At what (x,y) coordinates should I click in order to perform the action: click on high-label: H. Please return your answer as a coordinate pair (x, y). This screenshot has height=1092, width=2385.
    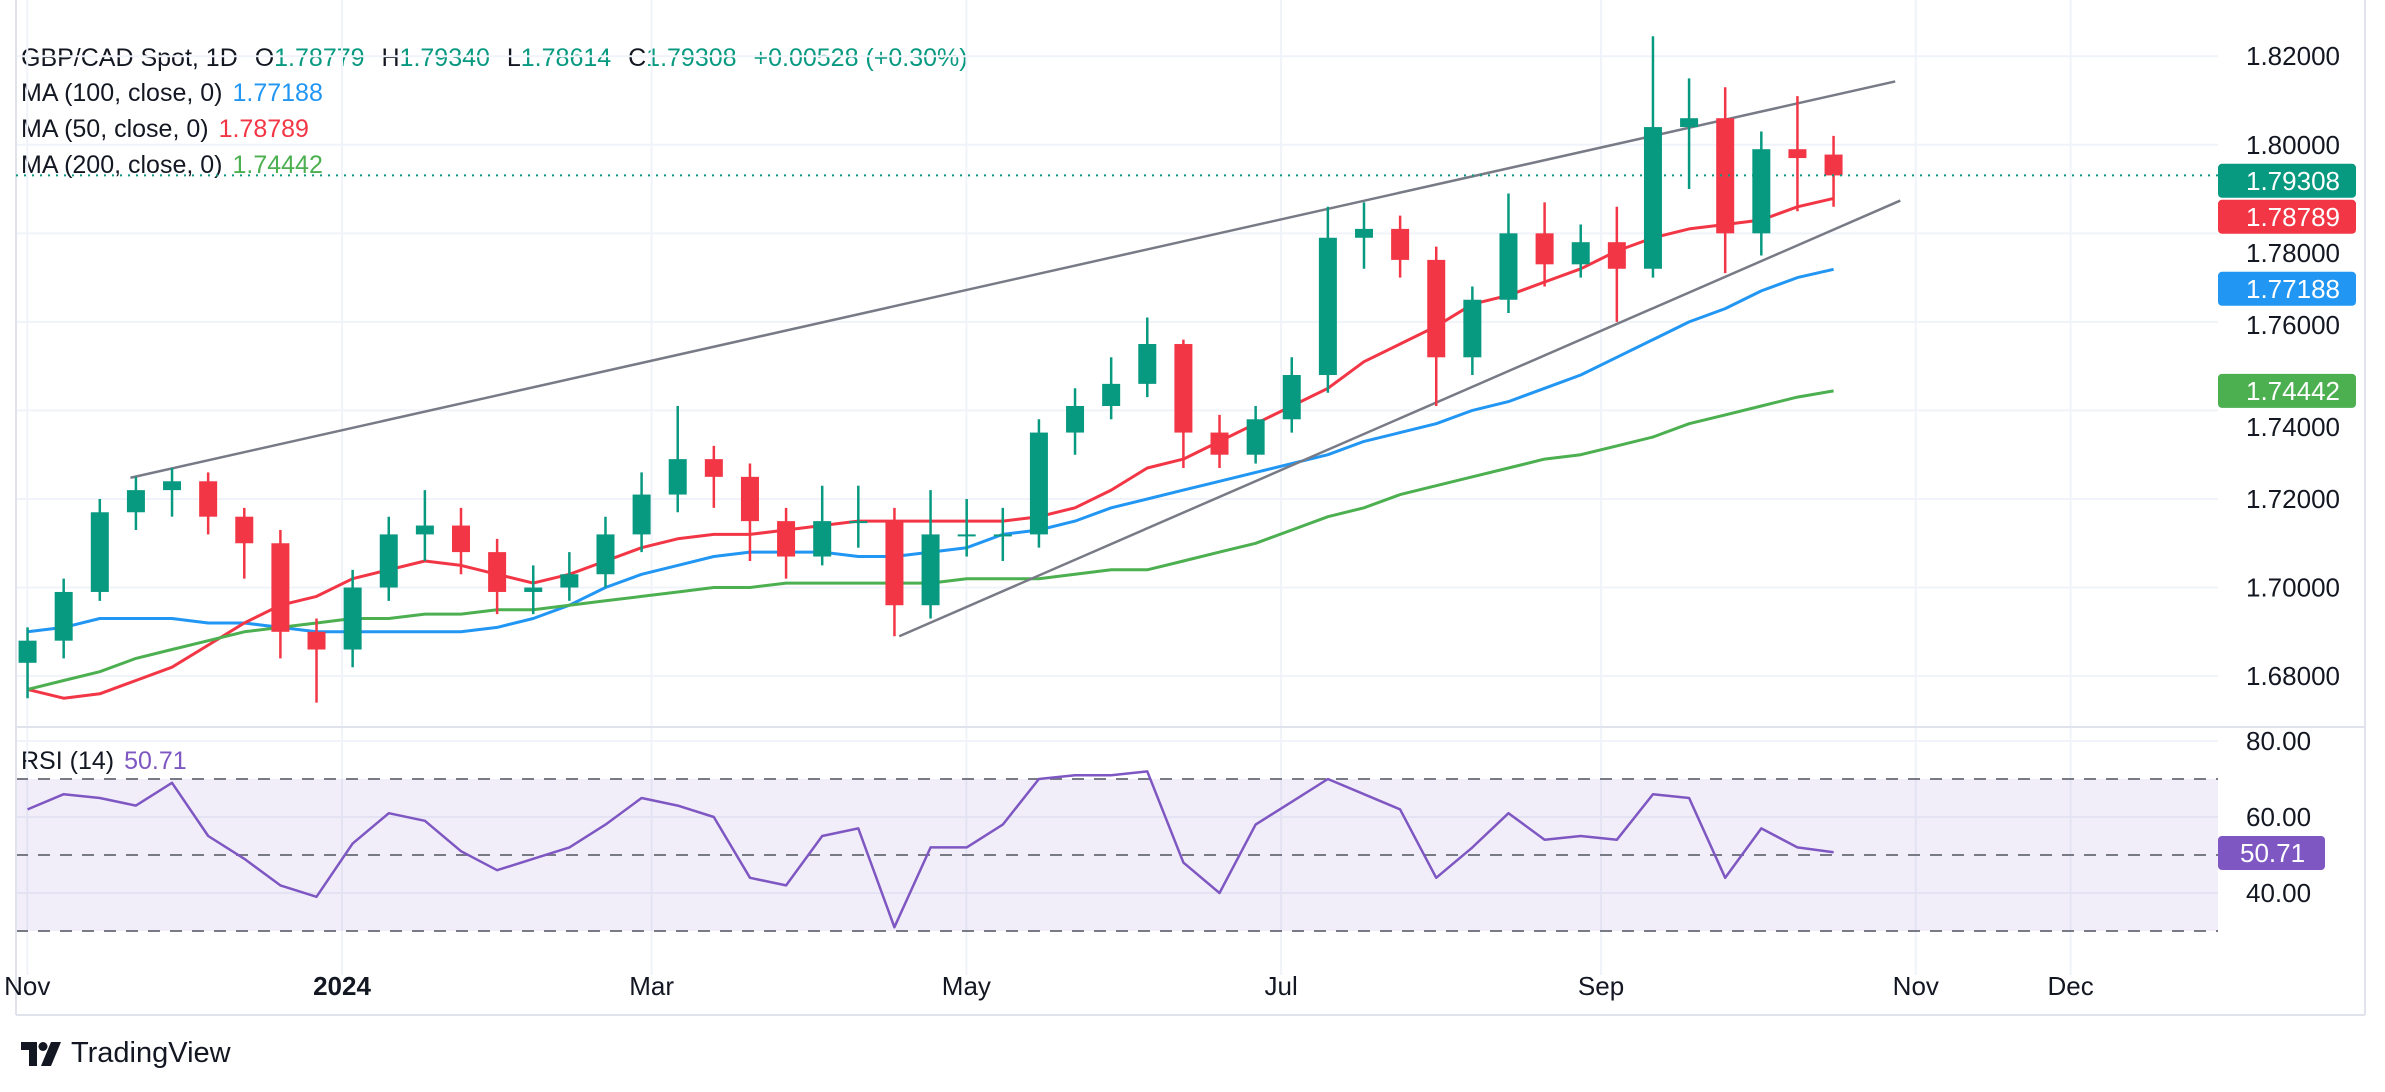
    Looking at the image, I should click on (390, 58).